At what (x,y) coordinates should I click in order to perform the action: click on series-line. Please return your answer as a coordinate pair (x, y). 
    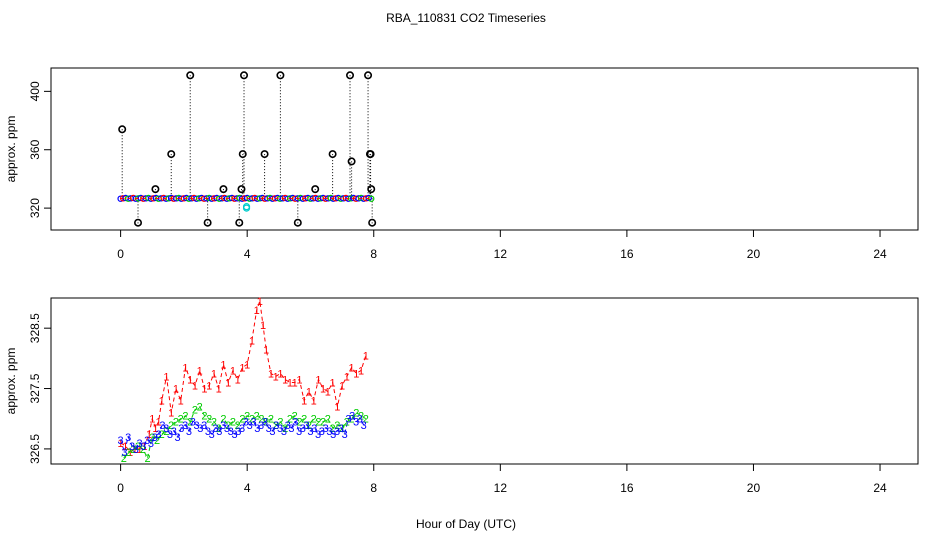
    Looking at the image, I should click on (242, 434).